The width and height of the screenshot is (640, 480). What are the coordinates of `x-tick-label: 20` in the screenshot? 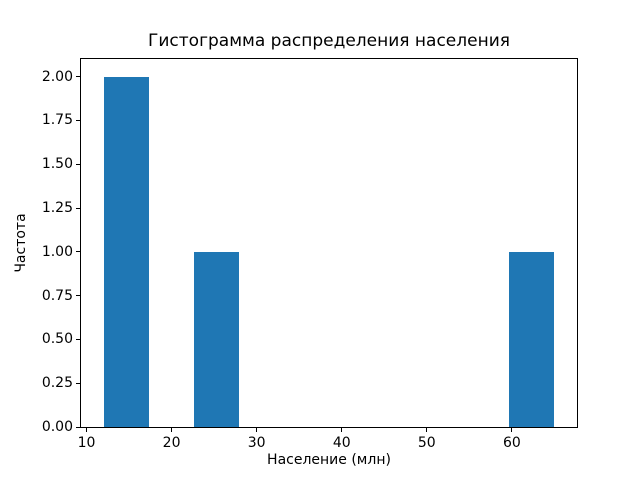 It's located at (171, 443).